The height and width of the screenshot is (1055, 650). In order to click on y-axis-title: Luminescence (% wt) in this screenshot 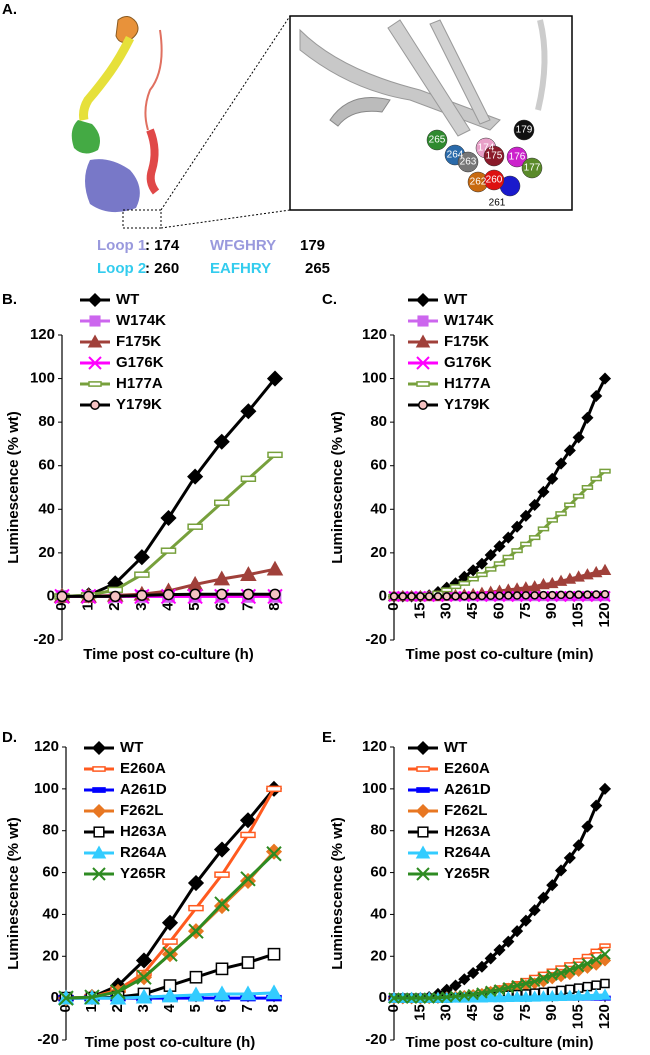, I will do `click(337, 893)`.